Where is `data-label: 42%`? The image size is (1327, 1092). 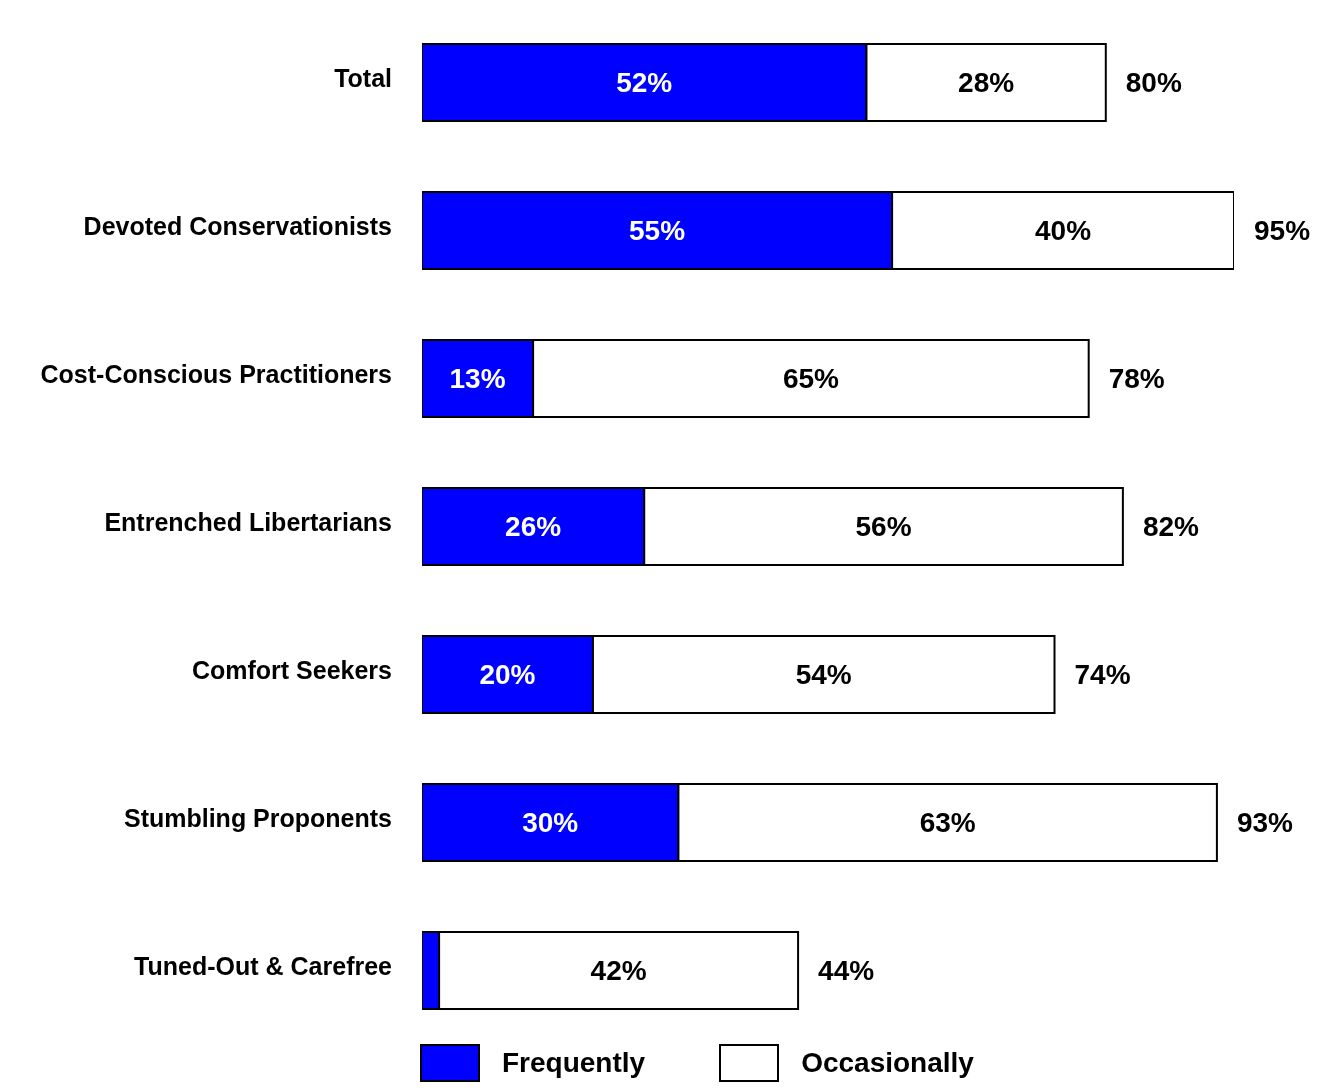
data-label: 42% is located at coordinates (618, 970).